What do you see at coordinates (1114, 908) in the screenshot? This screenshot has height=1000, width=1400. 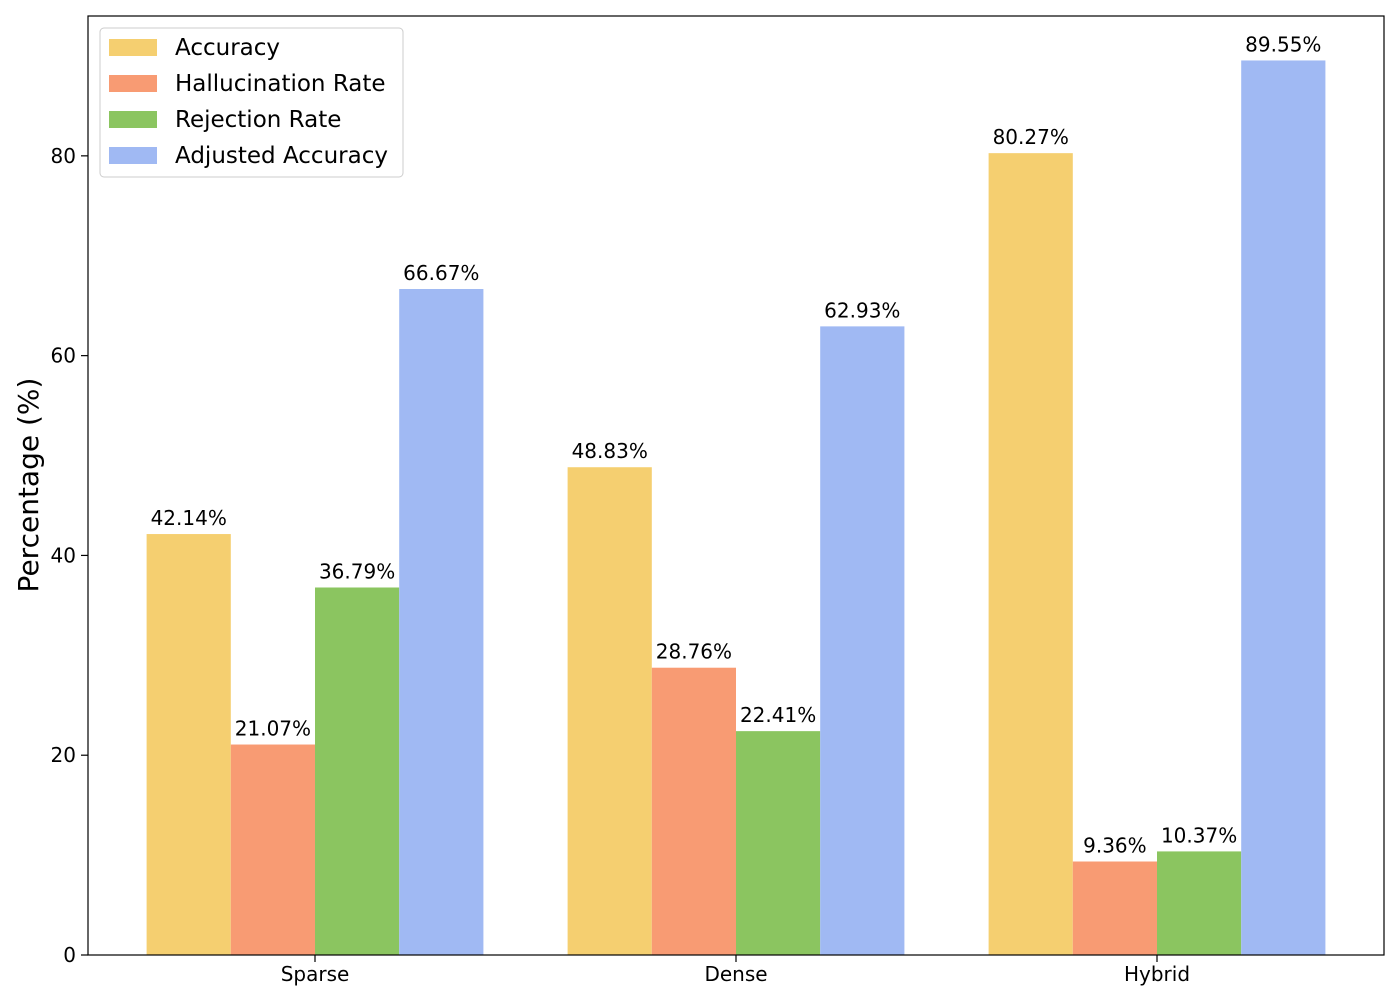 I see `bar-hybrid-hallucination-rate` at bounding box center [1114, 908].